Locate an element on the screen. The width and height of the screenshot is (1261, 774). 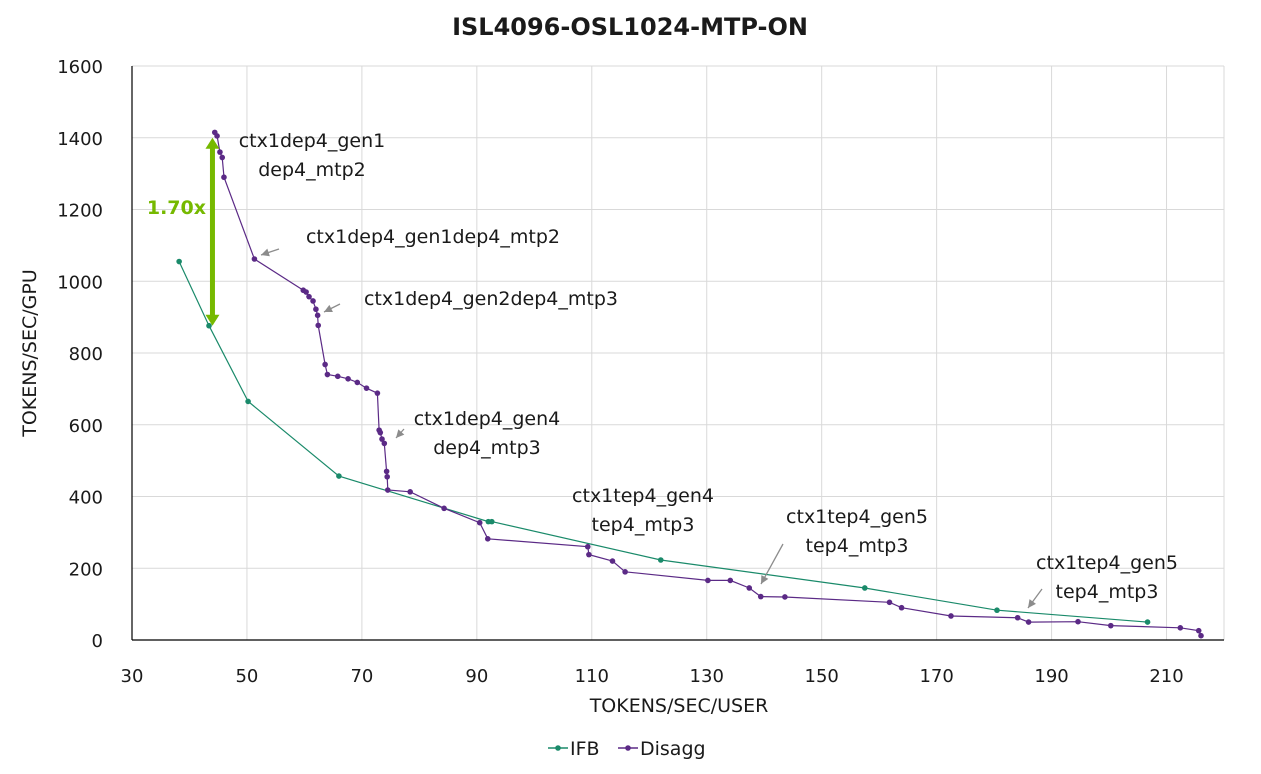
y-tick-labels: 0 200 400 600 800 1000 1200 1400 1600 is located at coordinates (80, 354).